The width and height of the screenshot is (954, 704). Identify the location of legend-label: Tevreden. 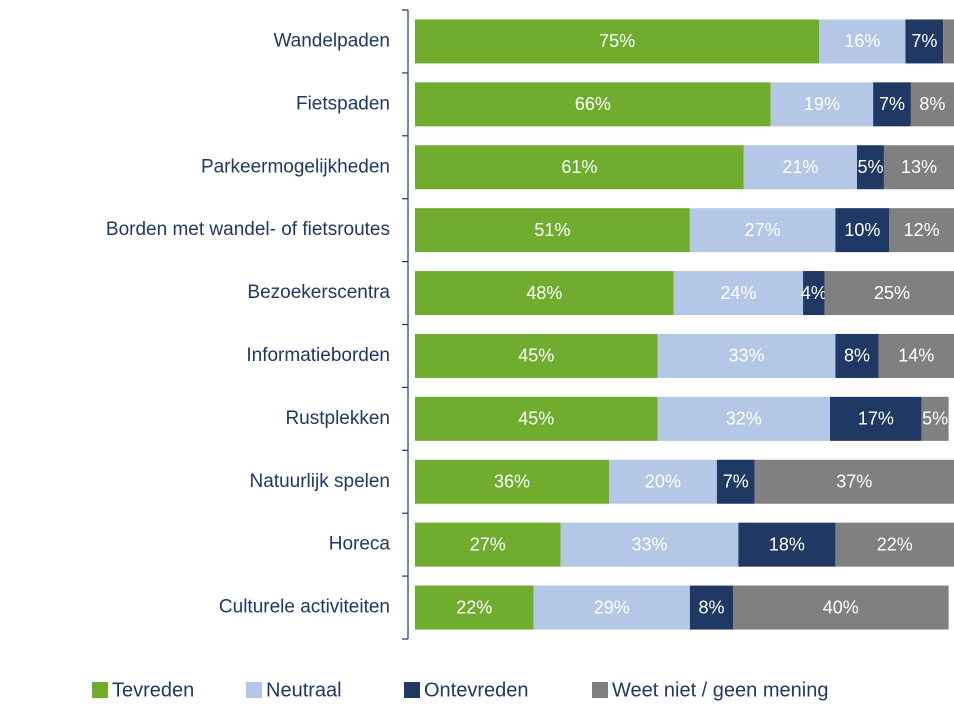
(153, 690).